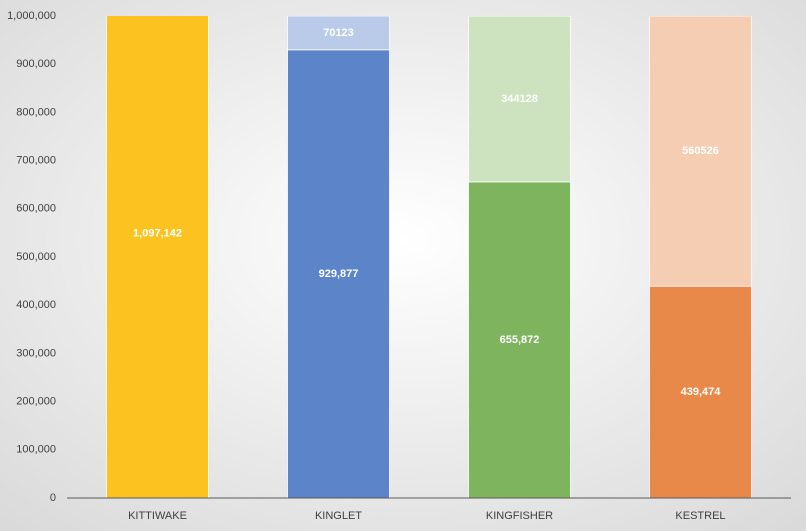  What do you see at coordinates (36, 64) in the screenshot?
I see `y-tick-label: 900,000` at bounding box center [36, 64].